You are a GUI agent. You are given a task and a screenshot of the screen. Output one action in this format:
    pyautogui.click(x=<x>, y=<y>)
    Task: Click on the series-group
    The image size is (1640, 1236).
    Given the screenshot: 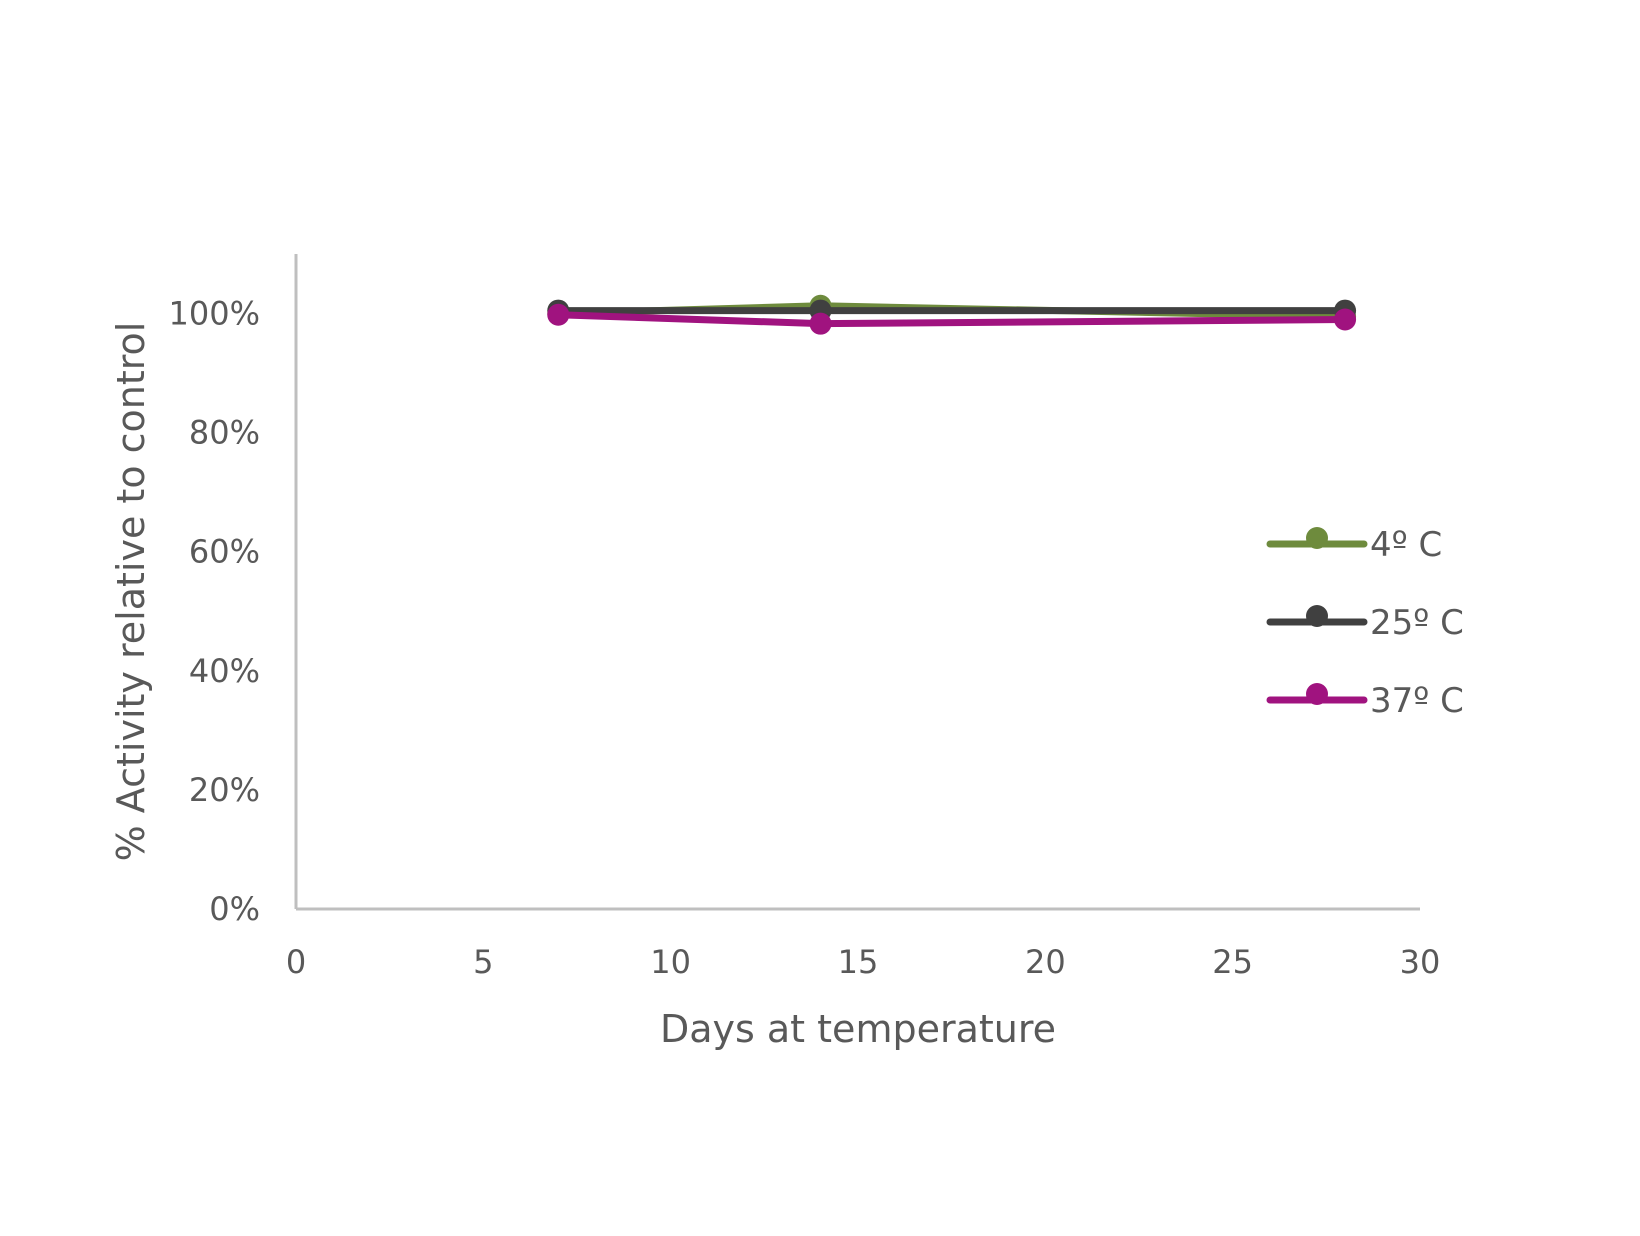 What is the action you would take?
    pyautogui.click(x=952, y=314)
    